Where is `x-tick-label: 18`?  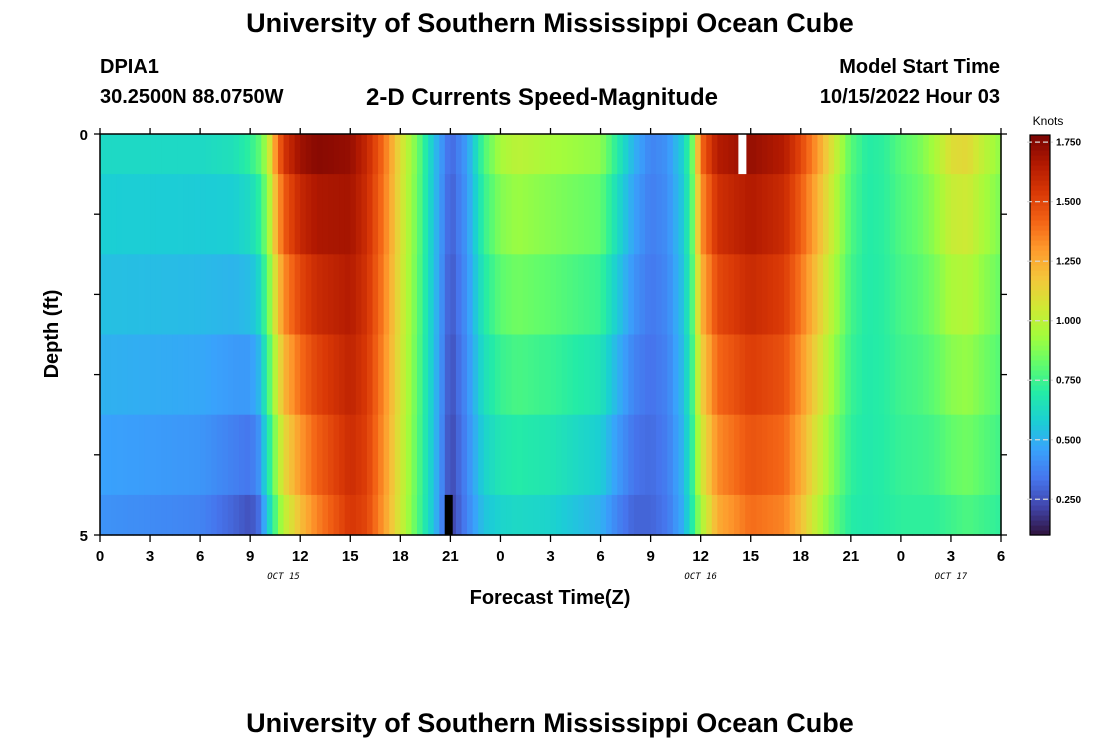 x-tick-label: 18 is located at coordinates (800, 556).